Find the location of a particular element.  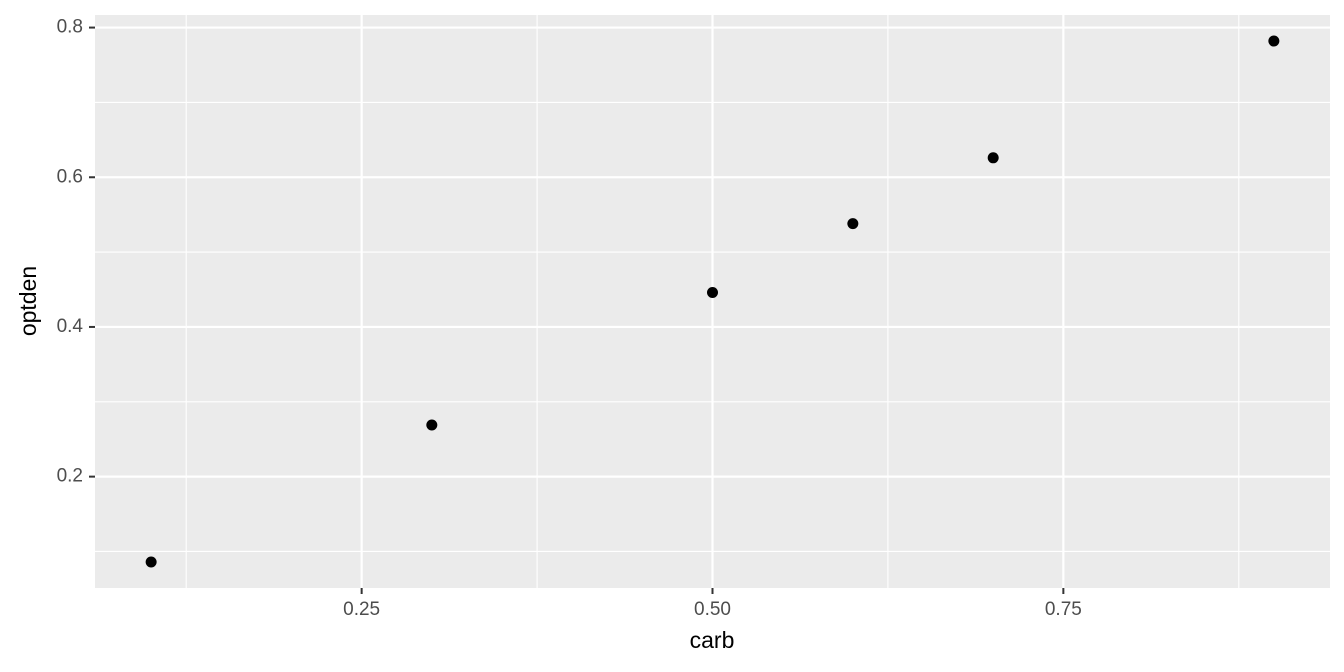

y-tick-label: 0.6 is located at coordinates (70, 176).